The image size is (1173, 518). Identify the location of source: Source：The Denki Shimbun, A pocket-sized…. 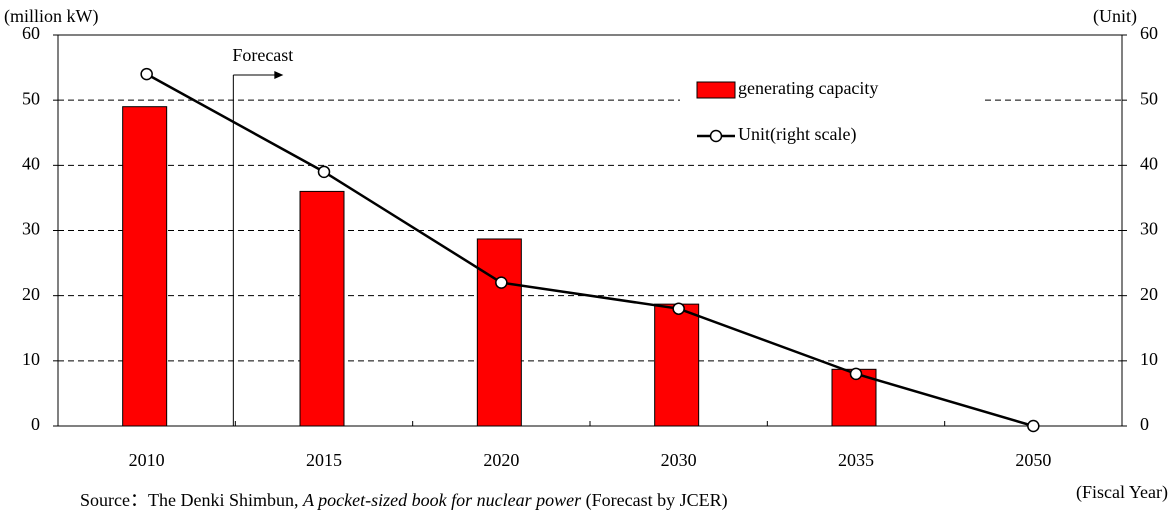
(404, 500).